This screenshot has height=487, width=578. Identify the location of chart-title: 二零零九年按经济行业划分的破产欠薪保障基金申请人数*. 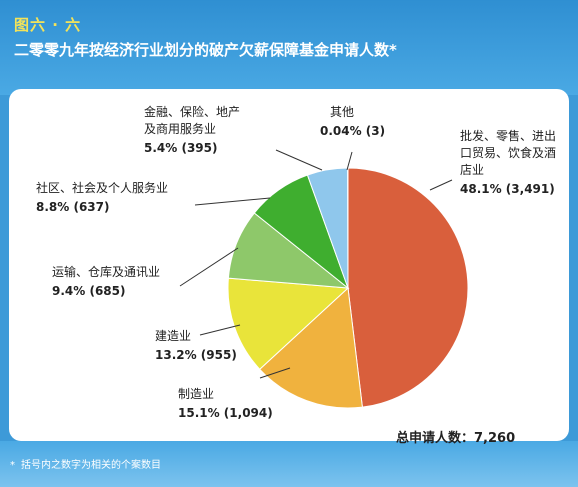
(205, 50).